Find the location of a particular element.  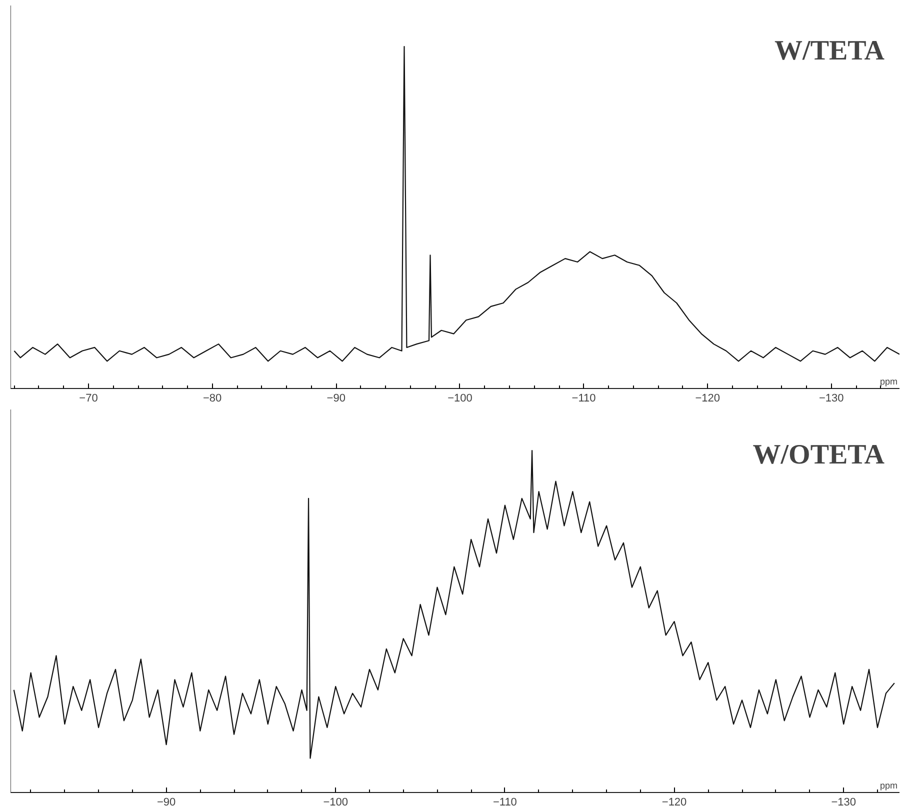

x-tick-label: −70 is located at coordinates (88, 398).